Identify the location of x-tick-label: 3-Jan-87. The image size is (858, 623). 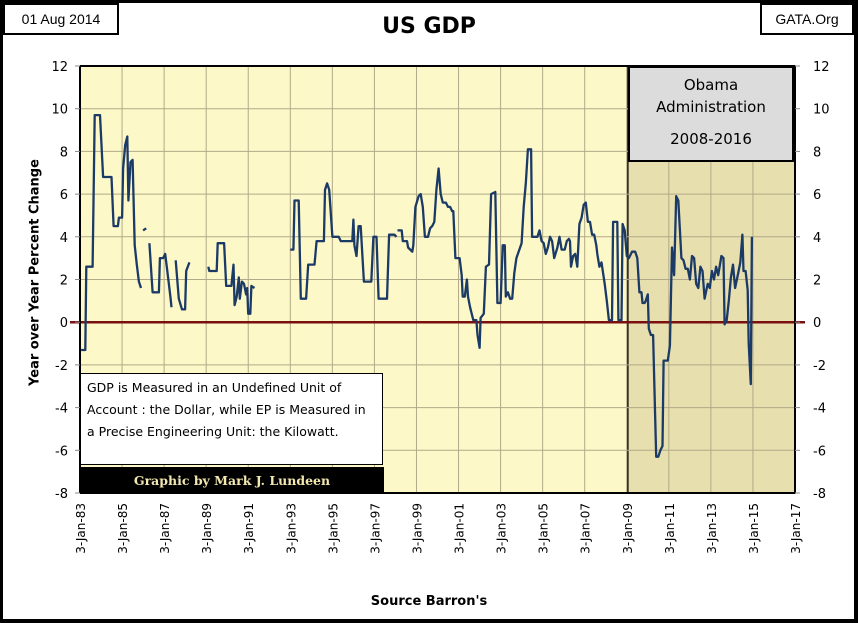
(165, 528).